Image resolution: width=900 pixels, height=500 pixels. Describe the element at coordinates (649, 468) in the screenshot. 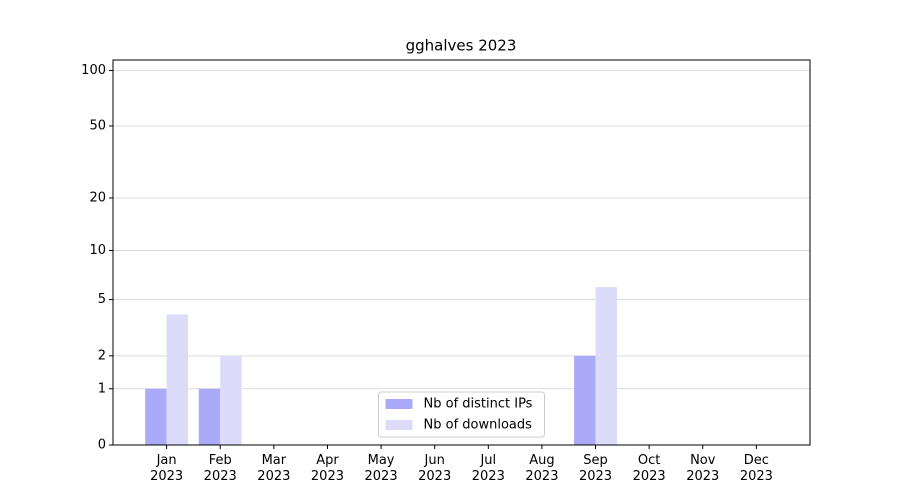

I see `x-tick-label: Oct 2023` at that location.